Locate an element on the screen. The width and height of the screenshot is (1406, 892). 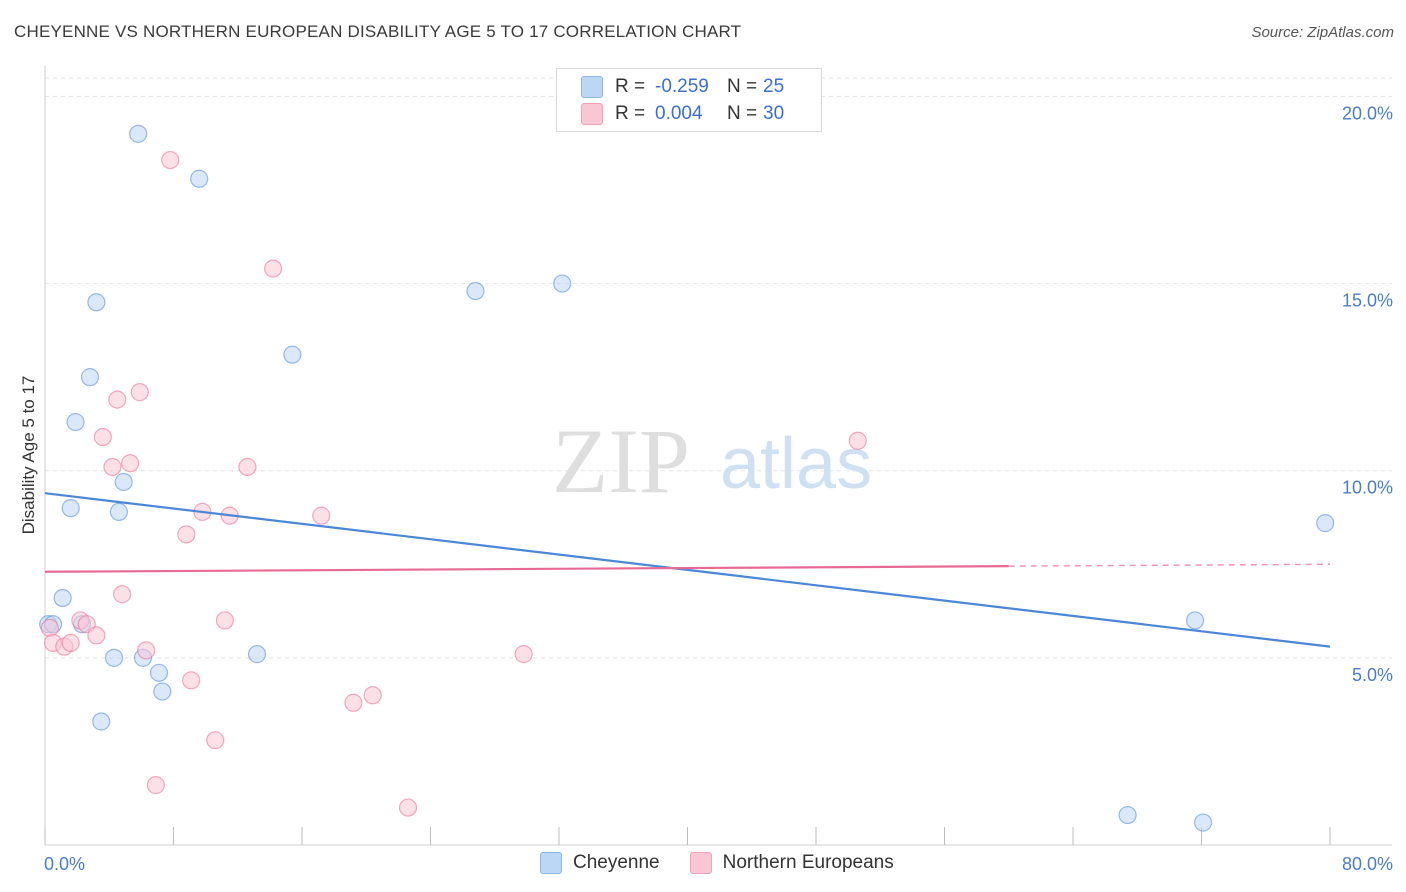
correlation-legend: R = -0.259 N = 25 R = 0.004 N = 30 is located at coordinates (689, 100).